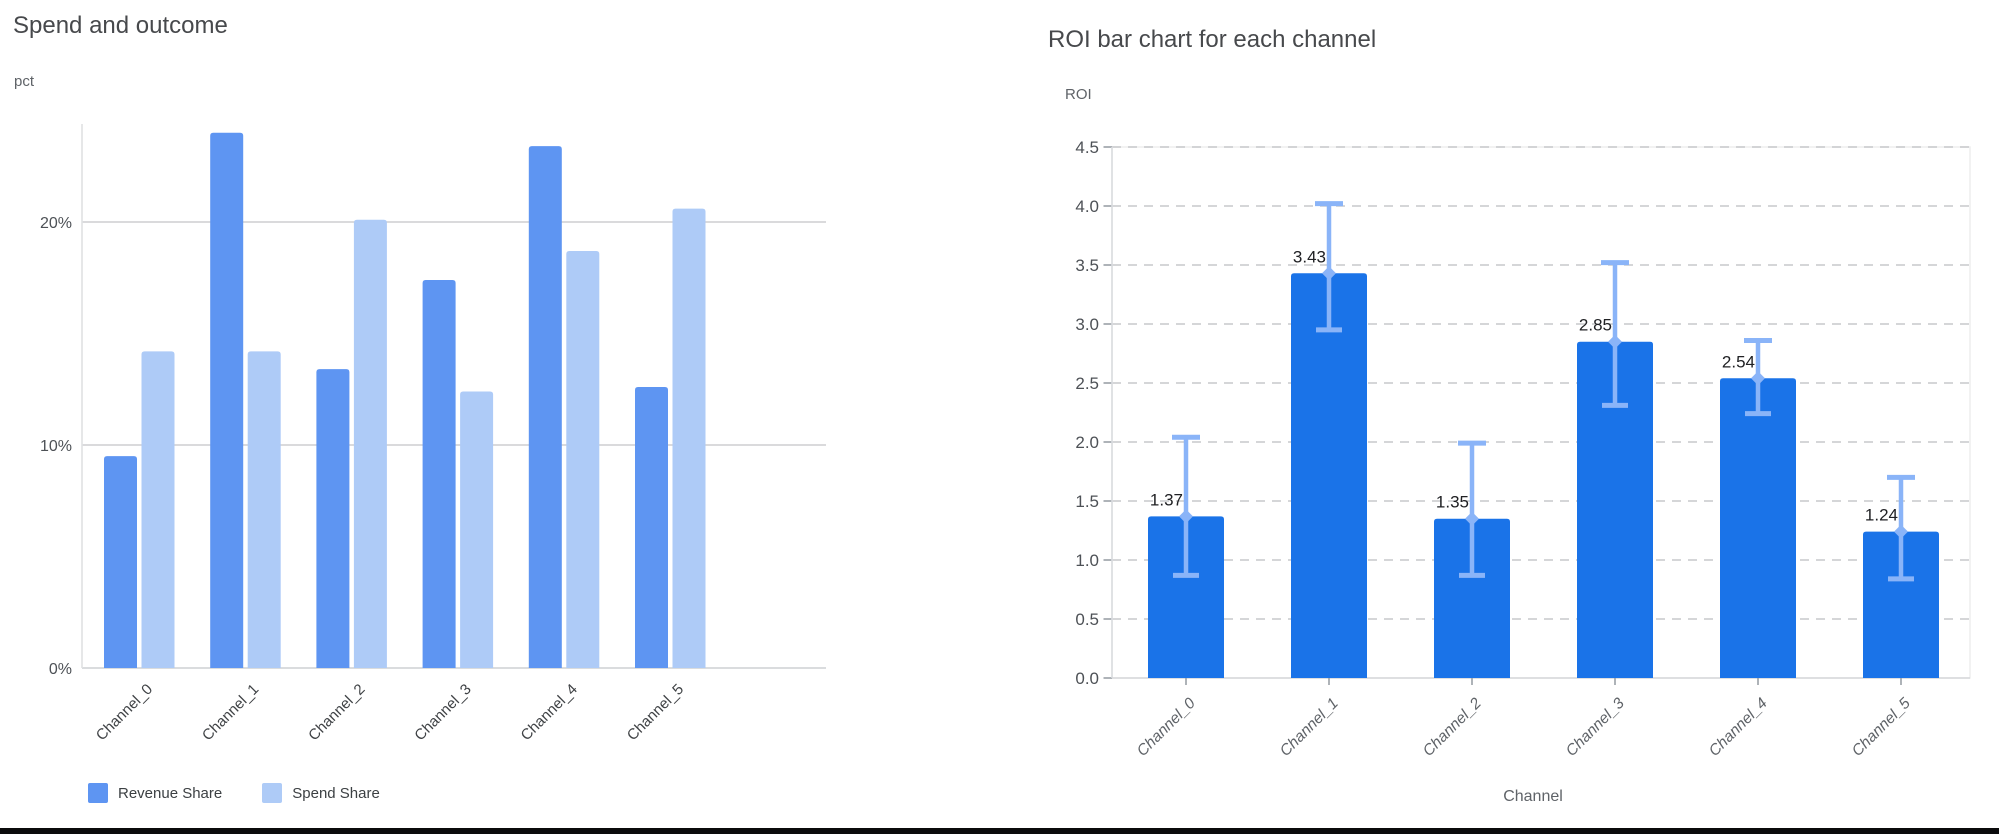  I want to click on revenue-share-legend-label: Revenue Share, so click(170, 793).